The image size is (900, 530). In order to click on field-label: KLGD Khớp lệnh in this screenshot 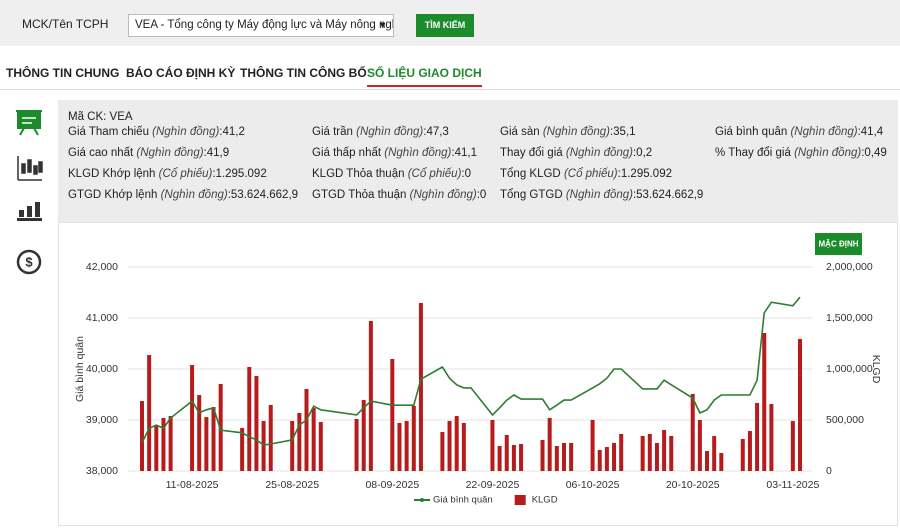, I will do `click(112, 174)`.